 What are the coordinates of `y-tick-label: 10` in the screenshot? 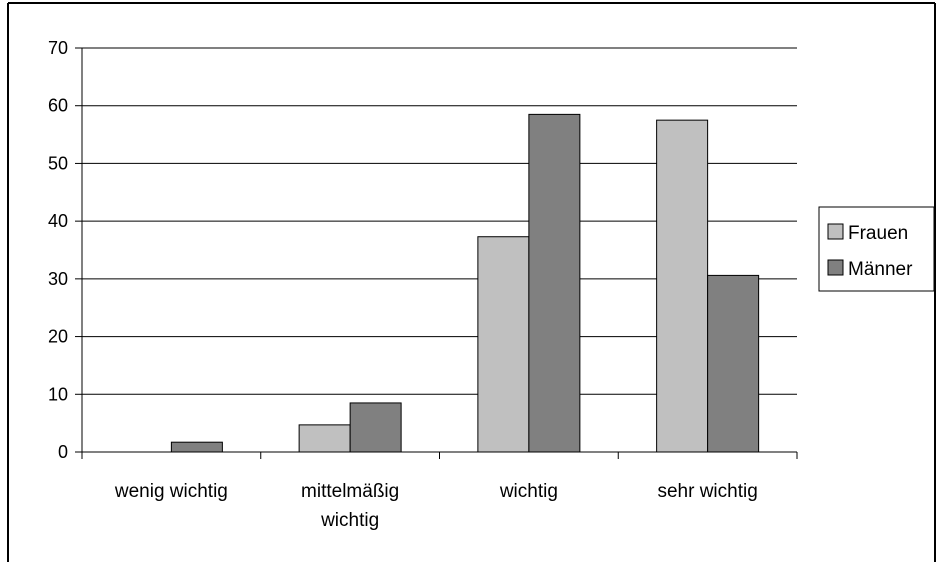 It's located at (58, 394).